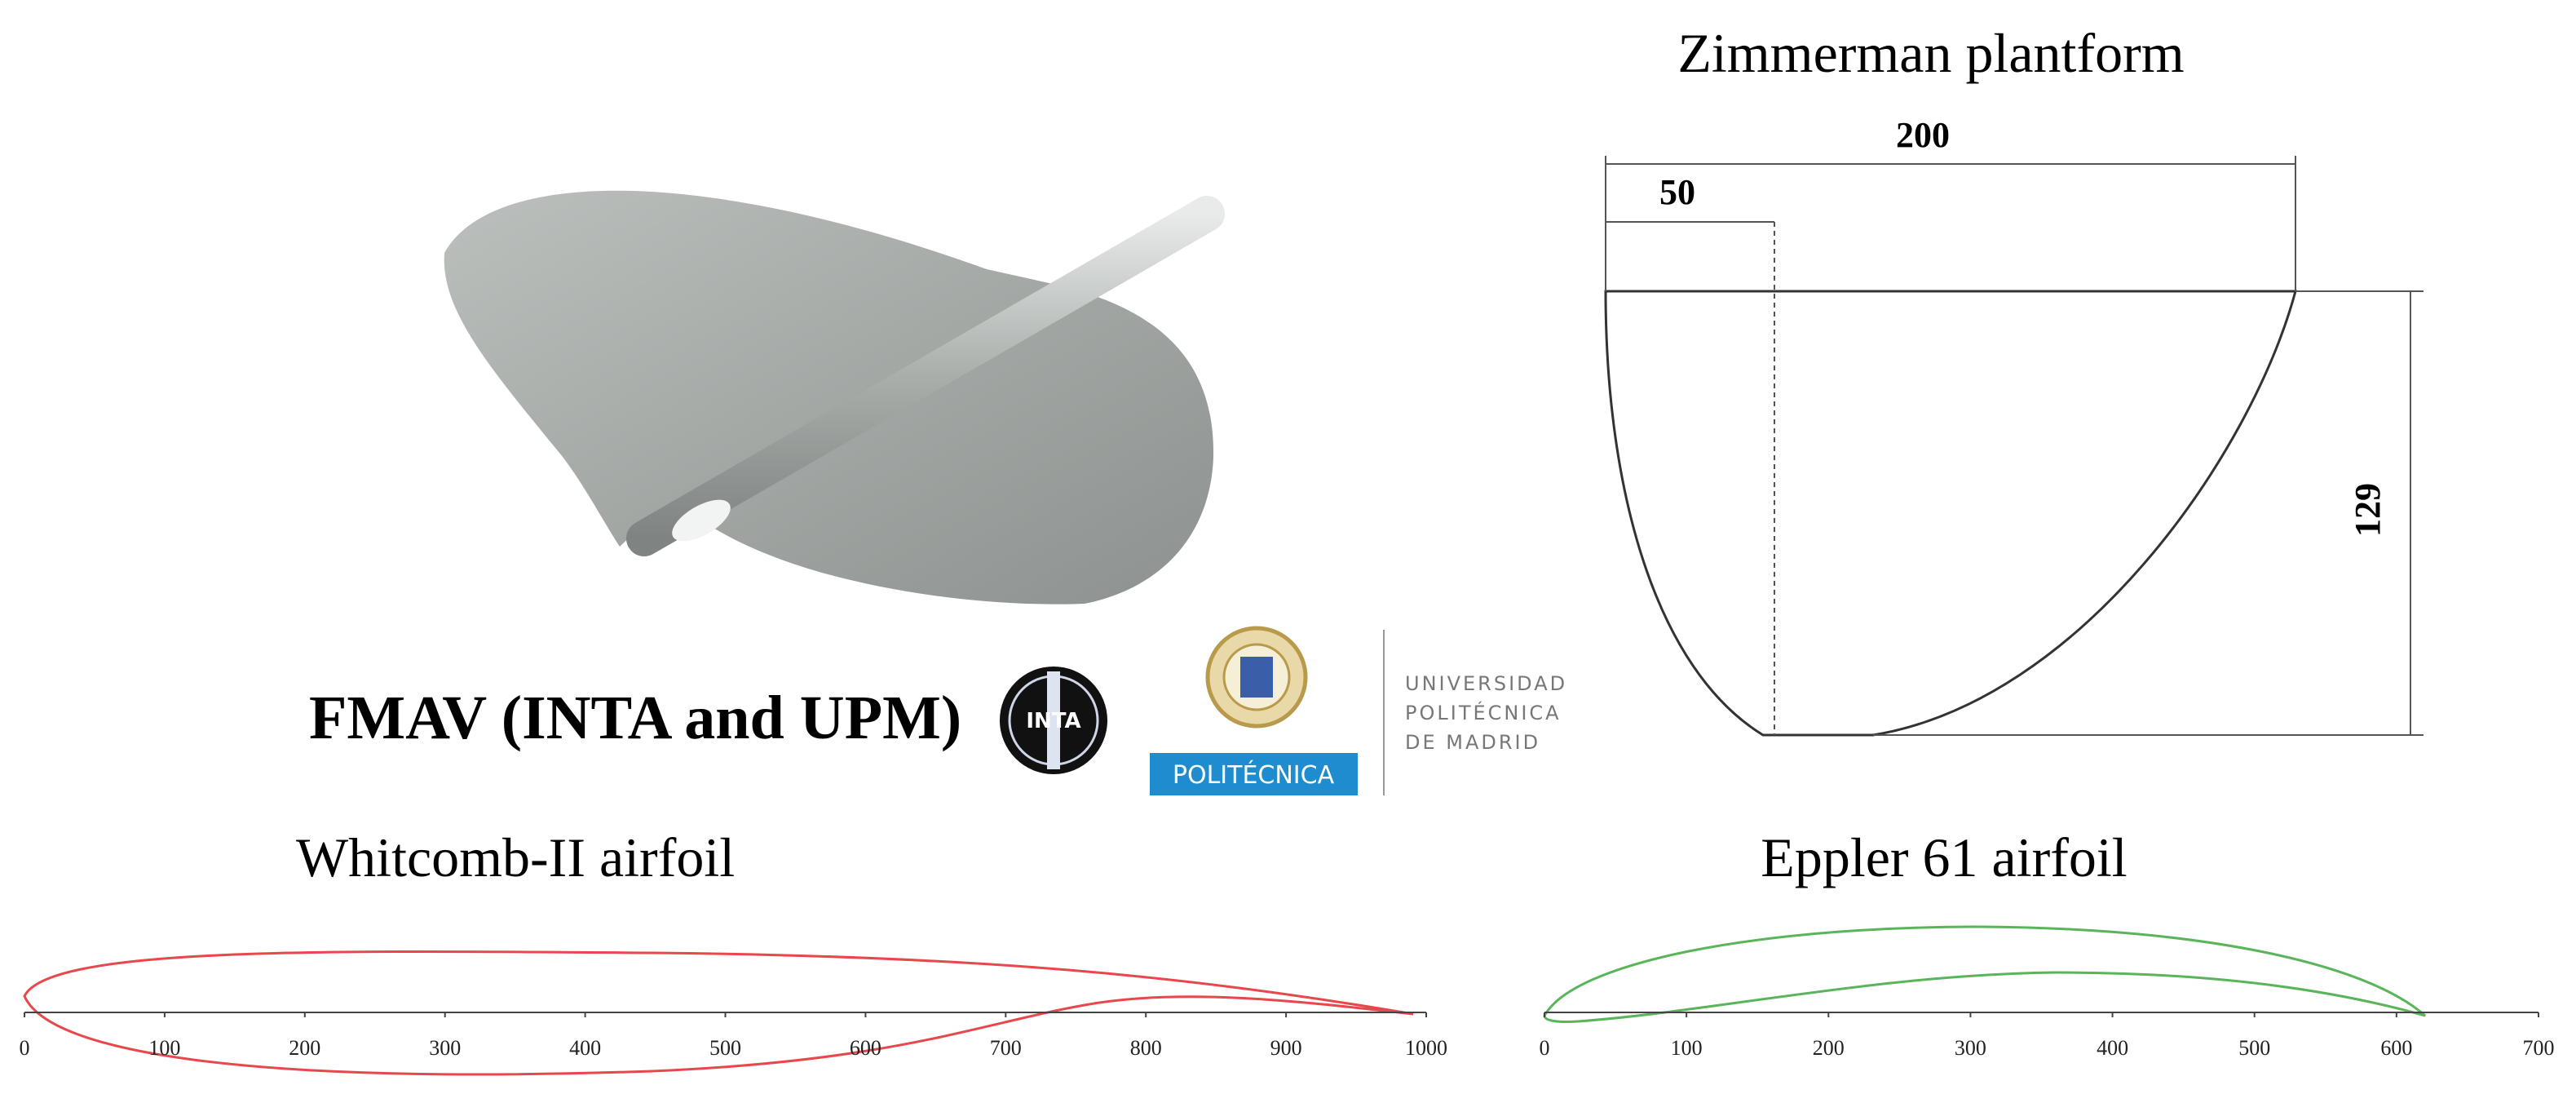  Describe the element at coordinates (1146, 1048) in the screenshot. I see `tick-label: 800` at that location.